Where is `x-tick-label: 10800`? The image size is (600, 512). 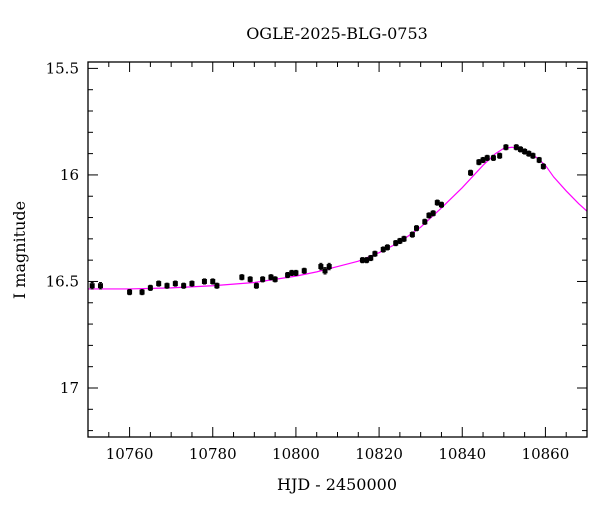 x-tick-label: 10800 is located at coordinates (296, 454).